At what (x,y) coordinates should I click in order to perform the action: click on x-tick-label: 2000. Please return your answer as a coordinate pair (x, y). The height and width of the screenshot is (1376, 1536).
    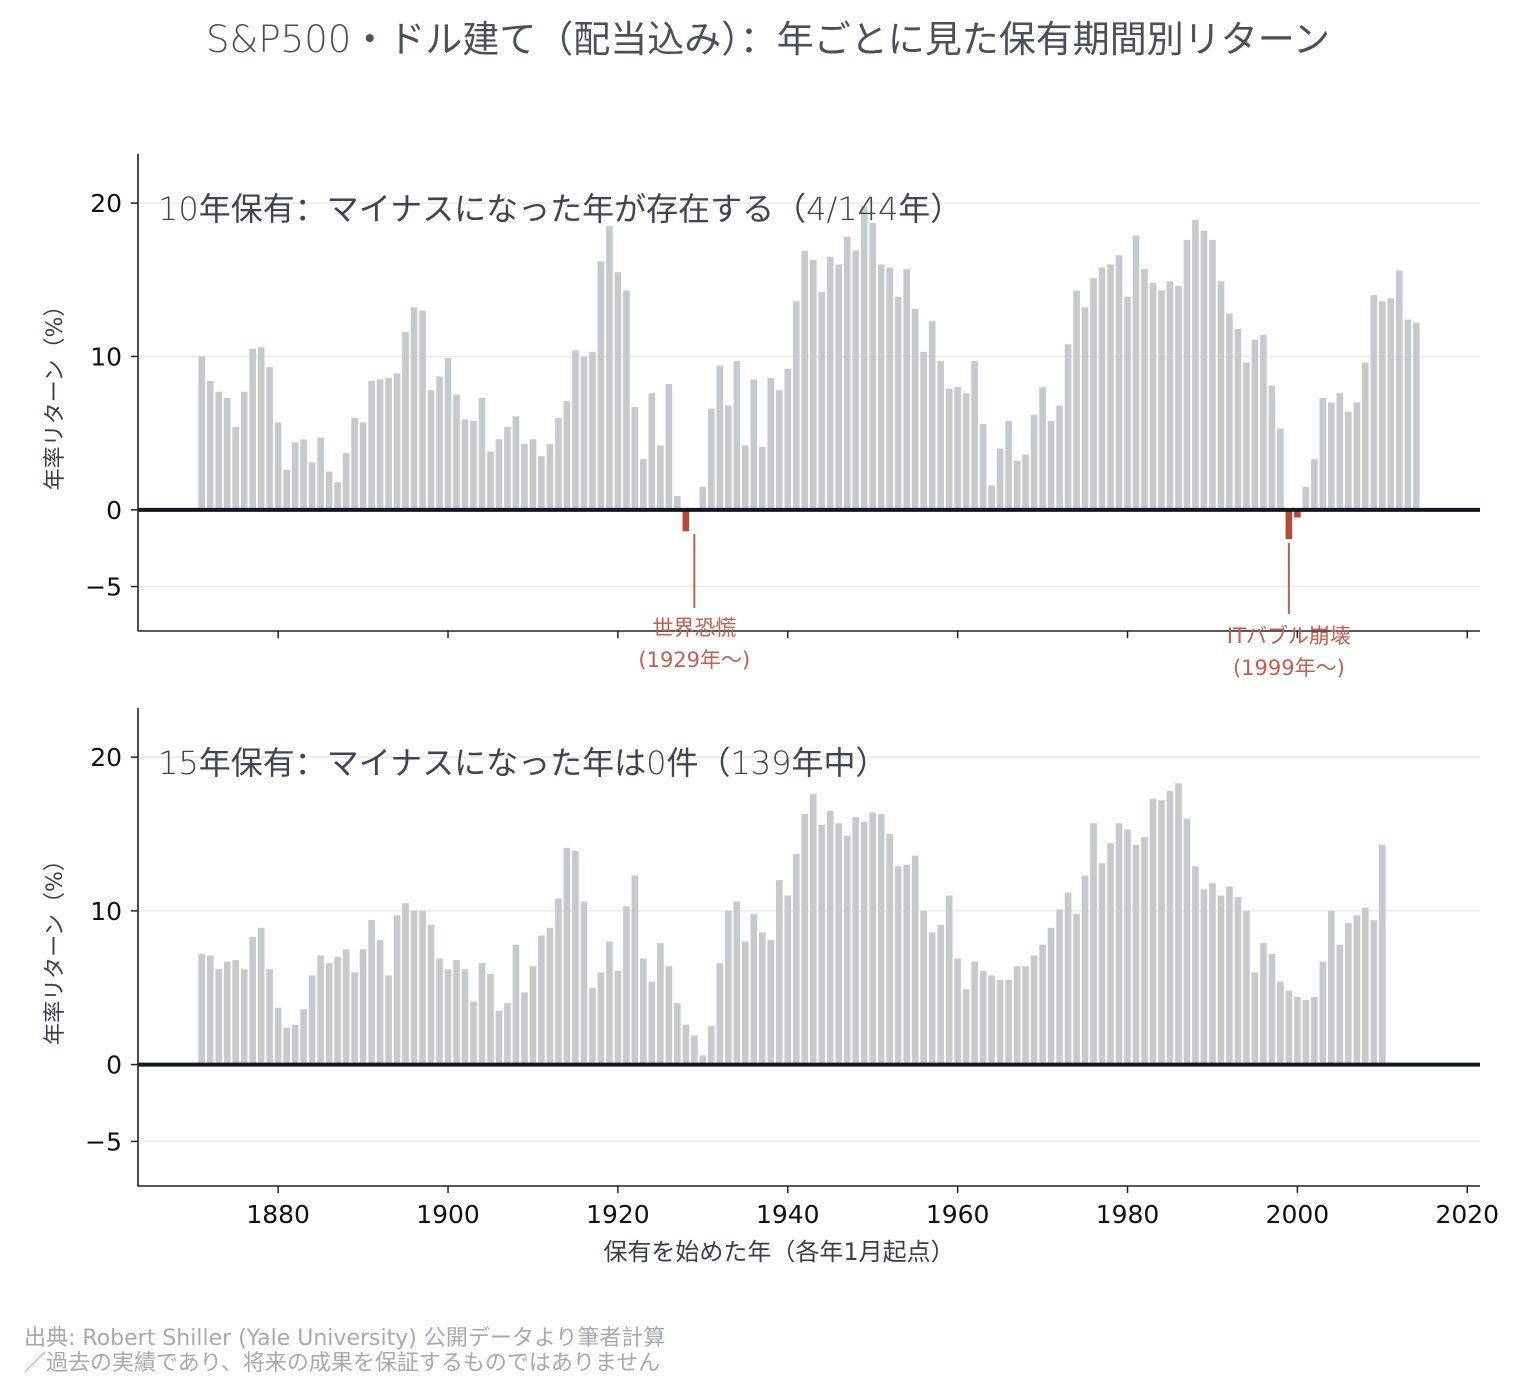
    Looking at the image, I should click on (1298, 1214).